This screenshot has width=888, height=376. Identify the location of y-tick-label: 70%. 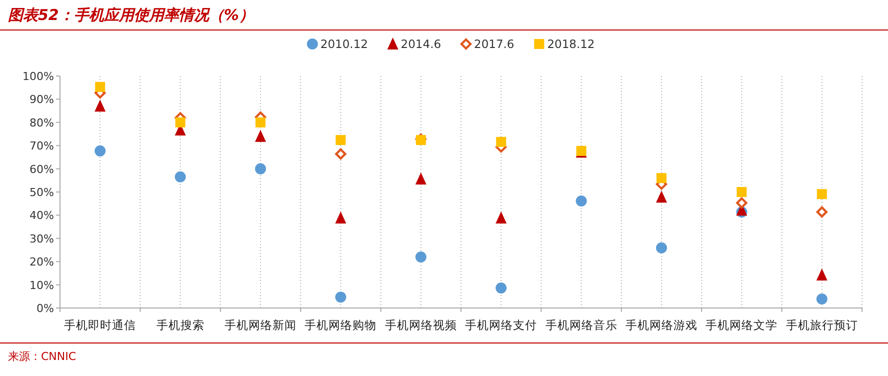
(42, 146).